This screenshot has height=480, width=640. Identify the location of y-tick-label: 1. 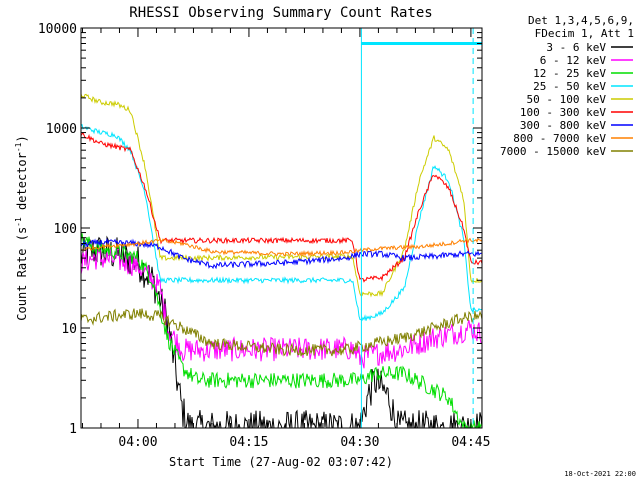
(73, 429).